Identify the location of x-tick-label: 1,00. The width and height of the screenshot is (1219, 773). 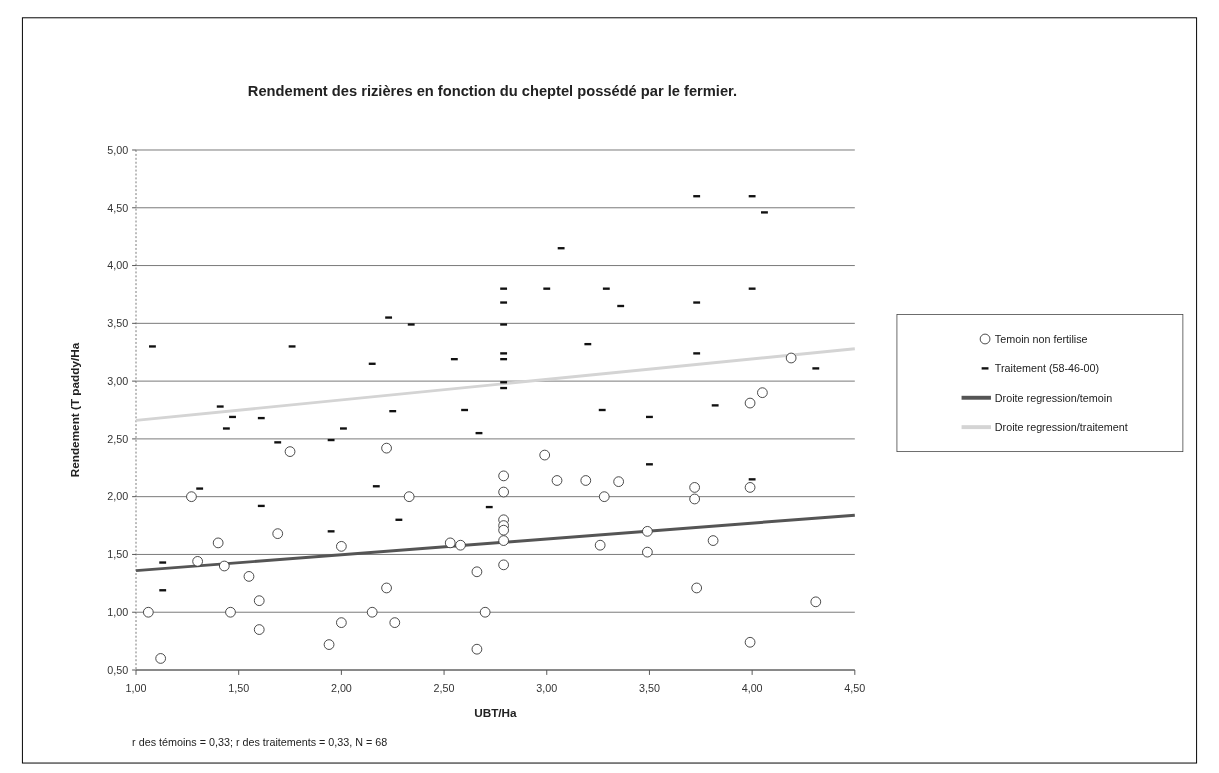
(136, 687).